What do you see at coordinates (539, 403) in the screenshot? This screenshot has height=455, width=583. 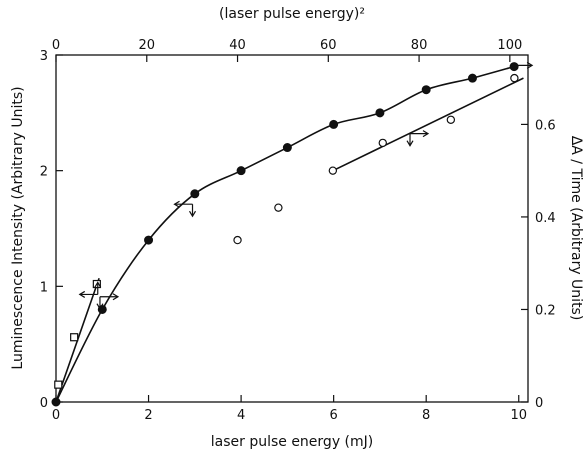 I see `y2-tick-label: 0` at bounding box center [539, 403].